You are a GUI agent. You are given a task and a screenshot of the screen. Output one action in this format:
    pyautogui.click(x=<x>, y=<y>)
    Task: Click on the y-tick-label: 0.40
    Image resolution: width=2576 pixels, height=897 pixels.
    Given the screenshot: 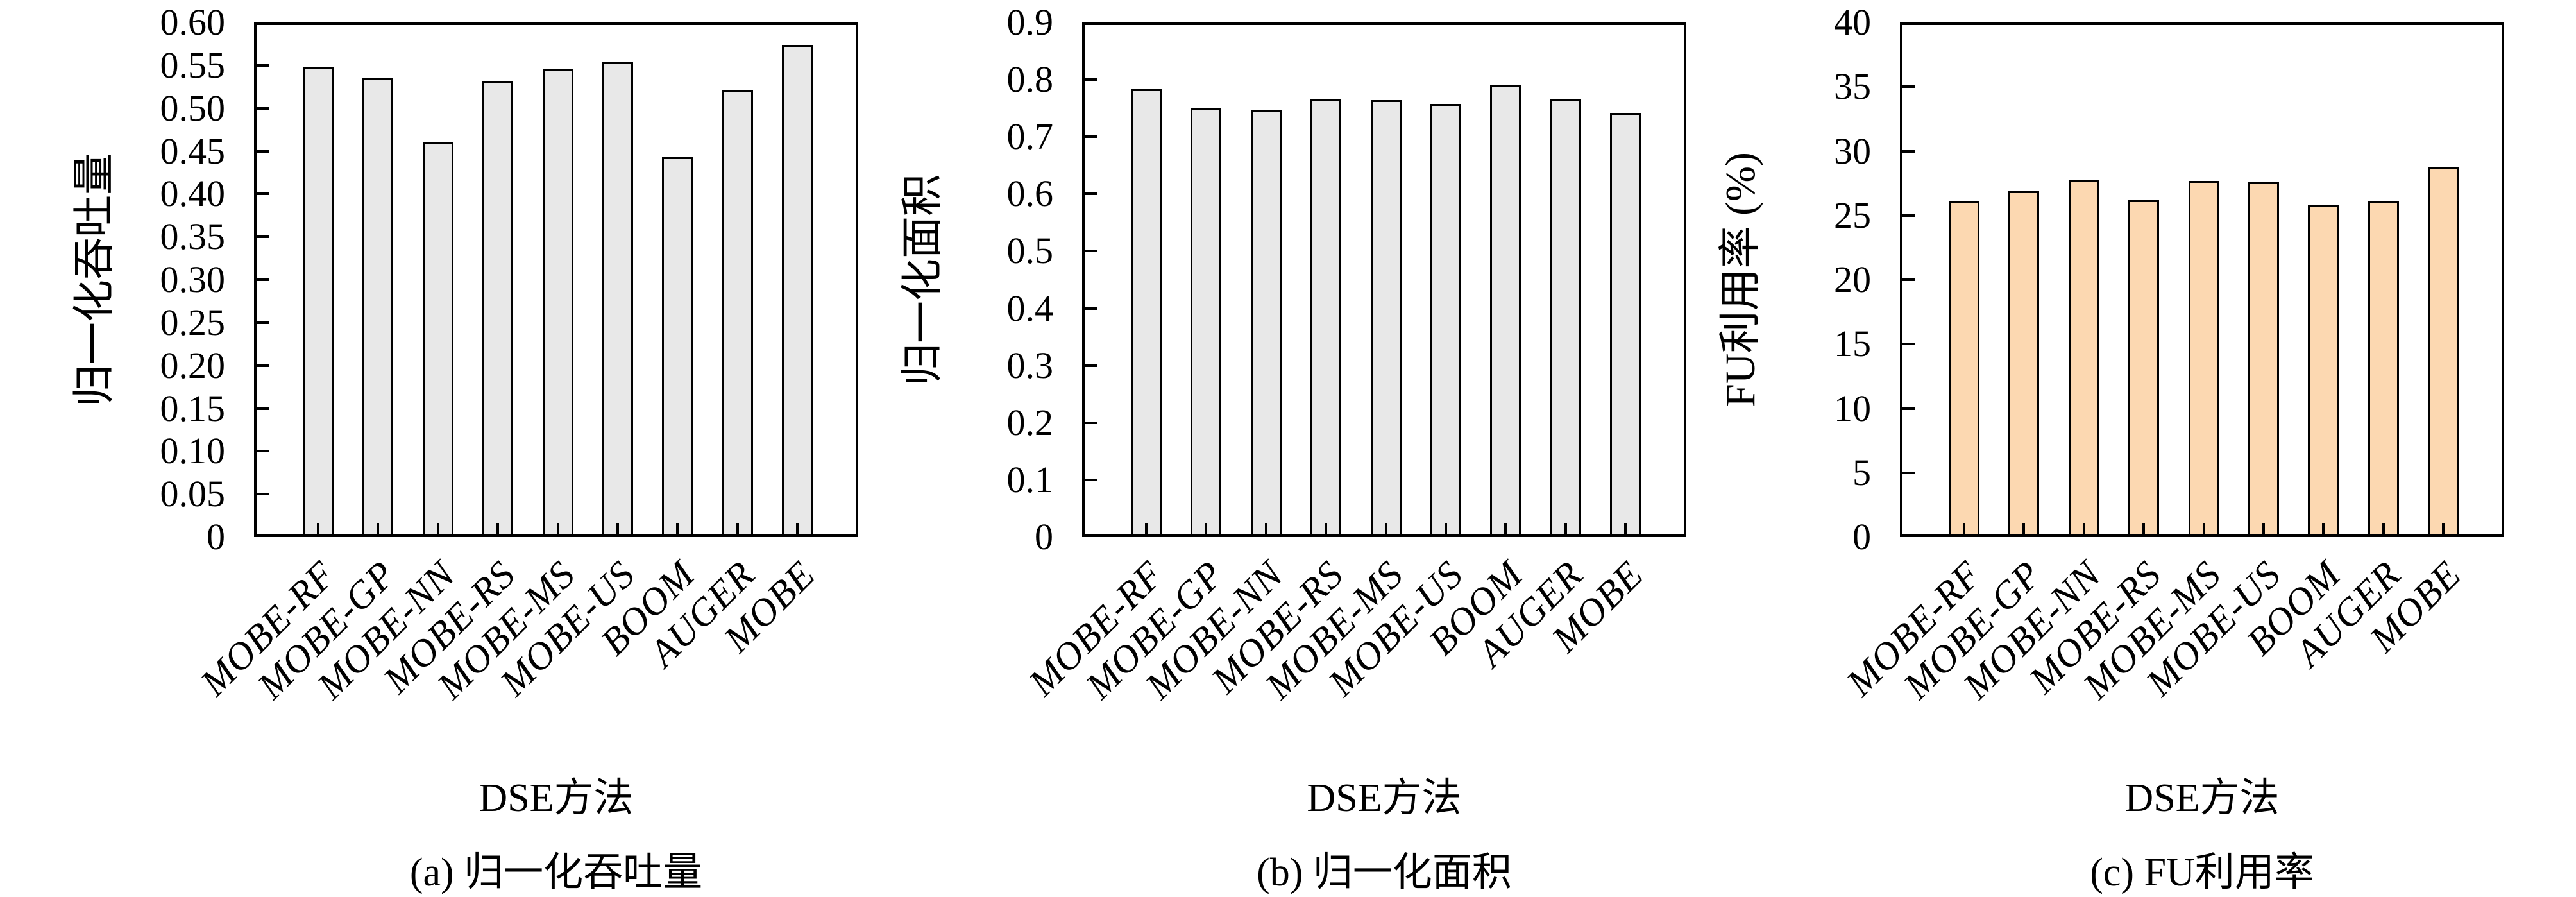 What is the action you would take?
    pyautogui.click(x=193, y=194)
    